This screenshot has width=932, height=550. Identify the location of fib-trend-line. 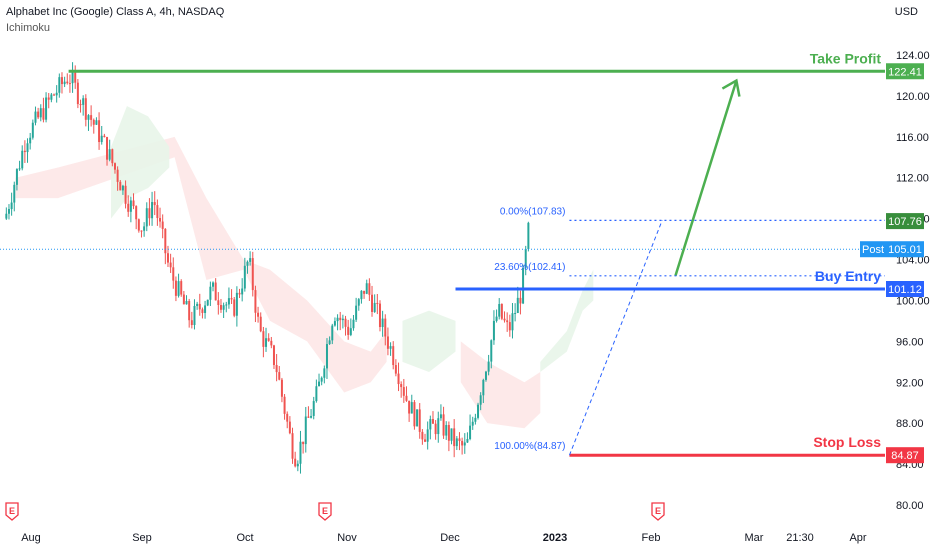
(615, 338).